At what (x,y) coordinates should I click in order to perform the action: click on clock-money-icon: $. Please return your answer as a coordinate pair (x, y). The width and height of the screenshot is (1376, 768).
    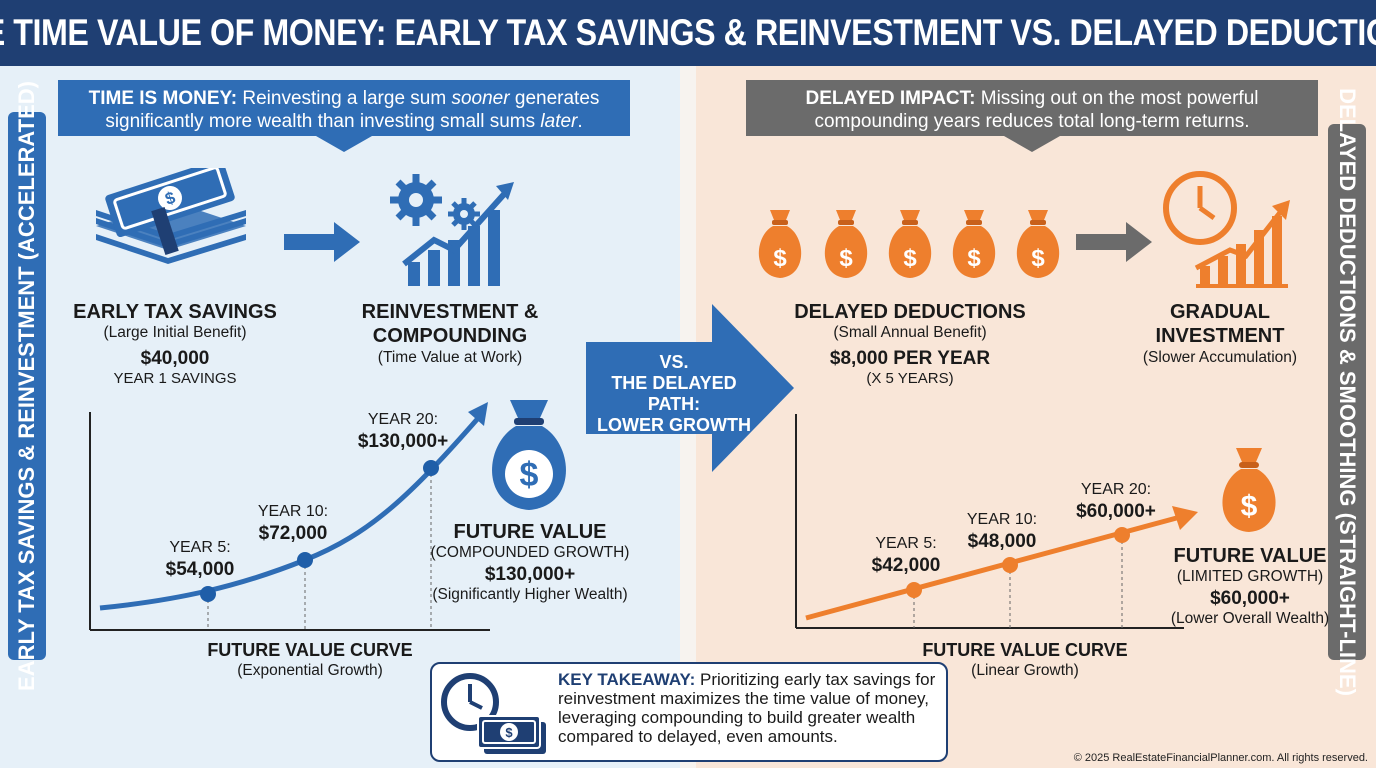
    Looking at the image, I should click on (493, 713).